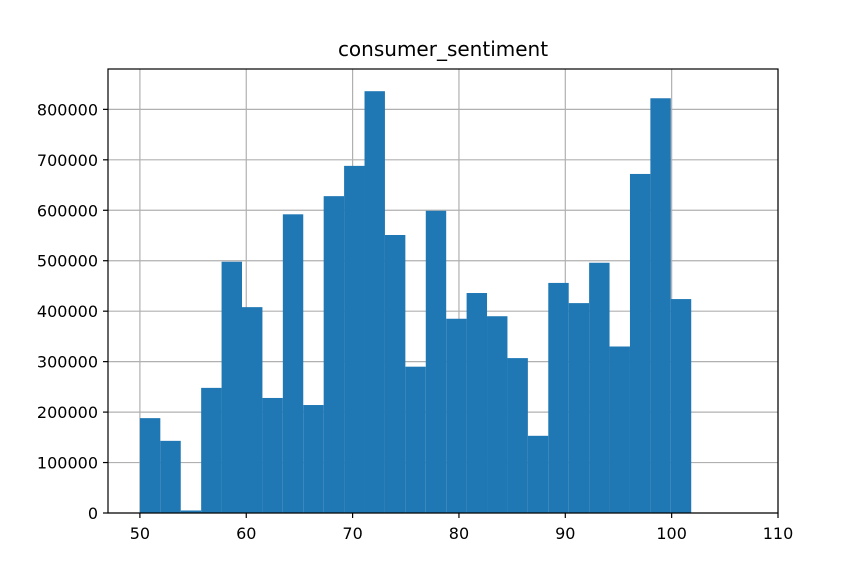 Image resolution: width=864 pixels, height=576 pixels. What do you see at coordinates (671, 533) in the screenshot?
I see `x-tick-label: 100` at bounding box center [671, 533].